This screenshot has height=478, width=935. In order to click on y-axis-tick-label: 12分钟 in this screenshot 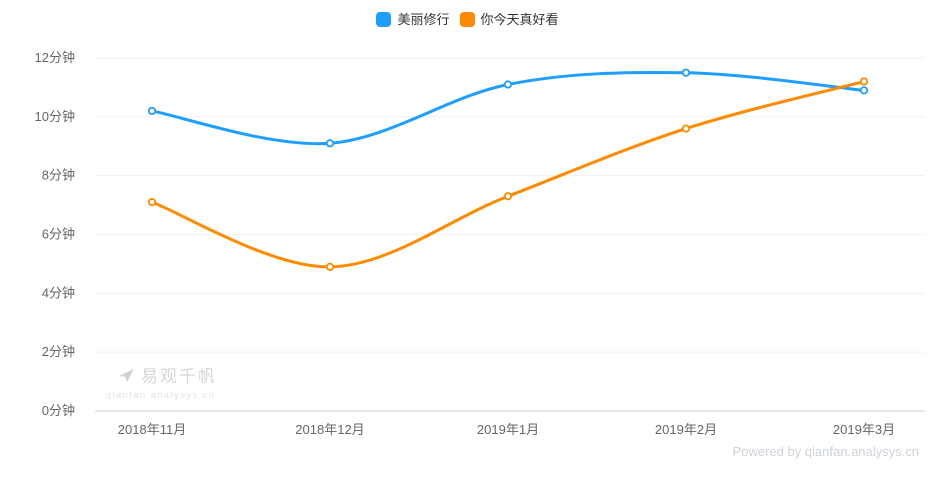, I will do `click(55, 57)`.